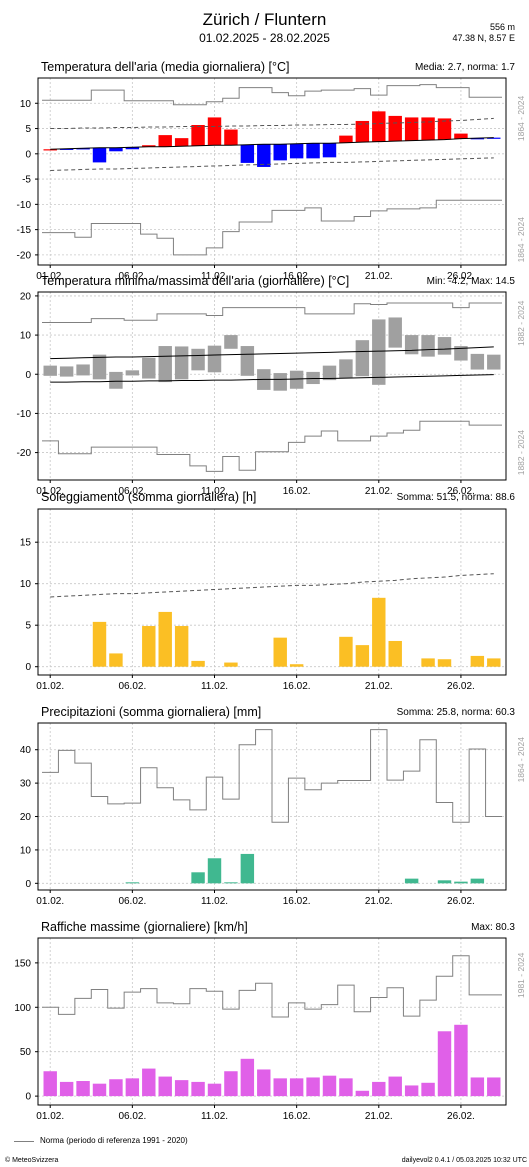 The width and height of the screenshot is (529, 1167). I want to click on copyright: © MeteoSvizzera, so click(32, 1160).